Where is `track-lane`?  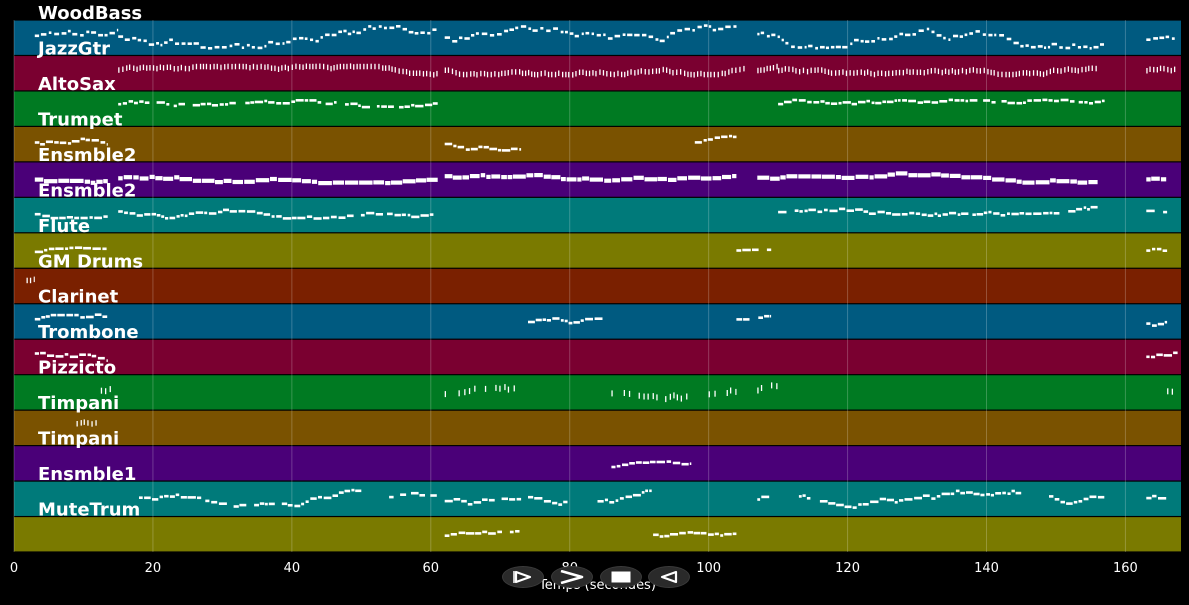
track-lane is located at coordinates (597, 215).